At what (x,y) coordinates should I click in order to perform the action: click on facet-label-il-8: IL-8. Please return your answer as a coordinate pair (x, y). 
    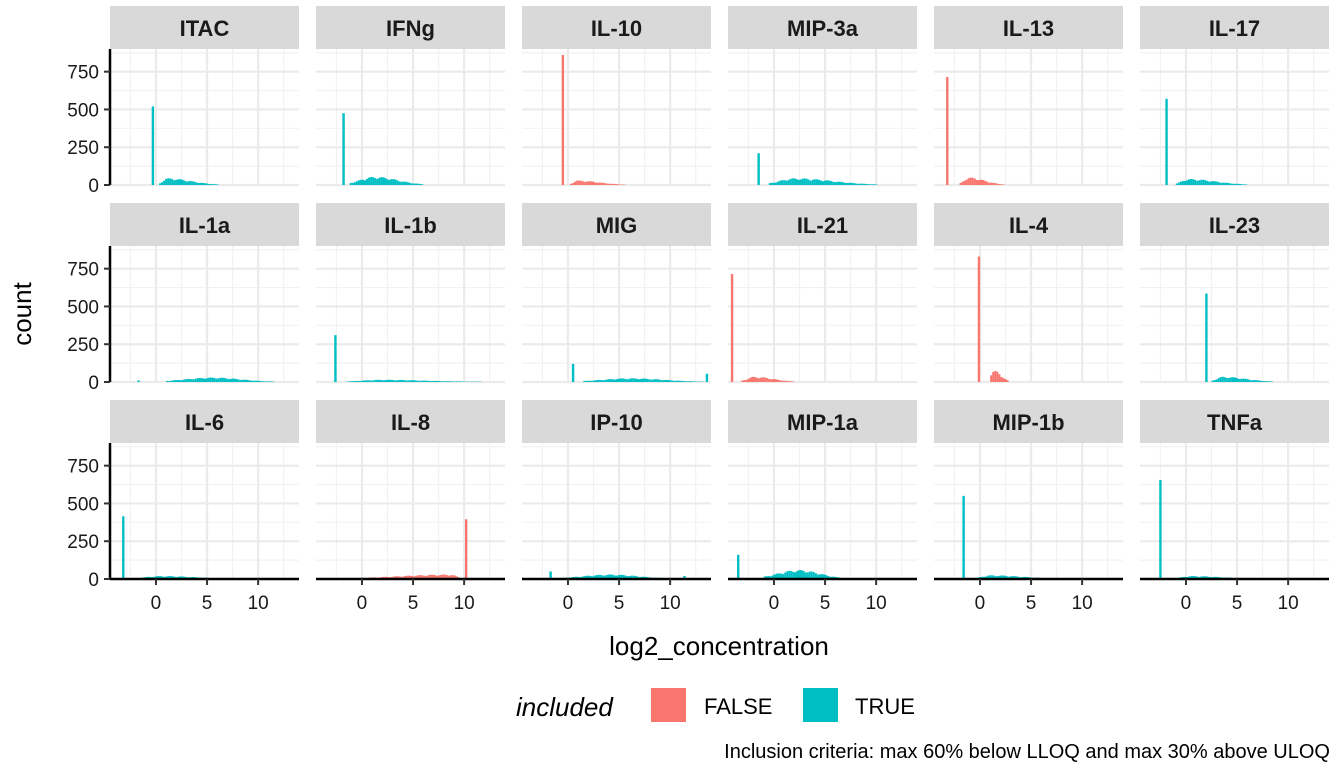
    Looking at the image, I should click on (410, 422).